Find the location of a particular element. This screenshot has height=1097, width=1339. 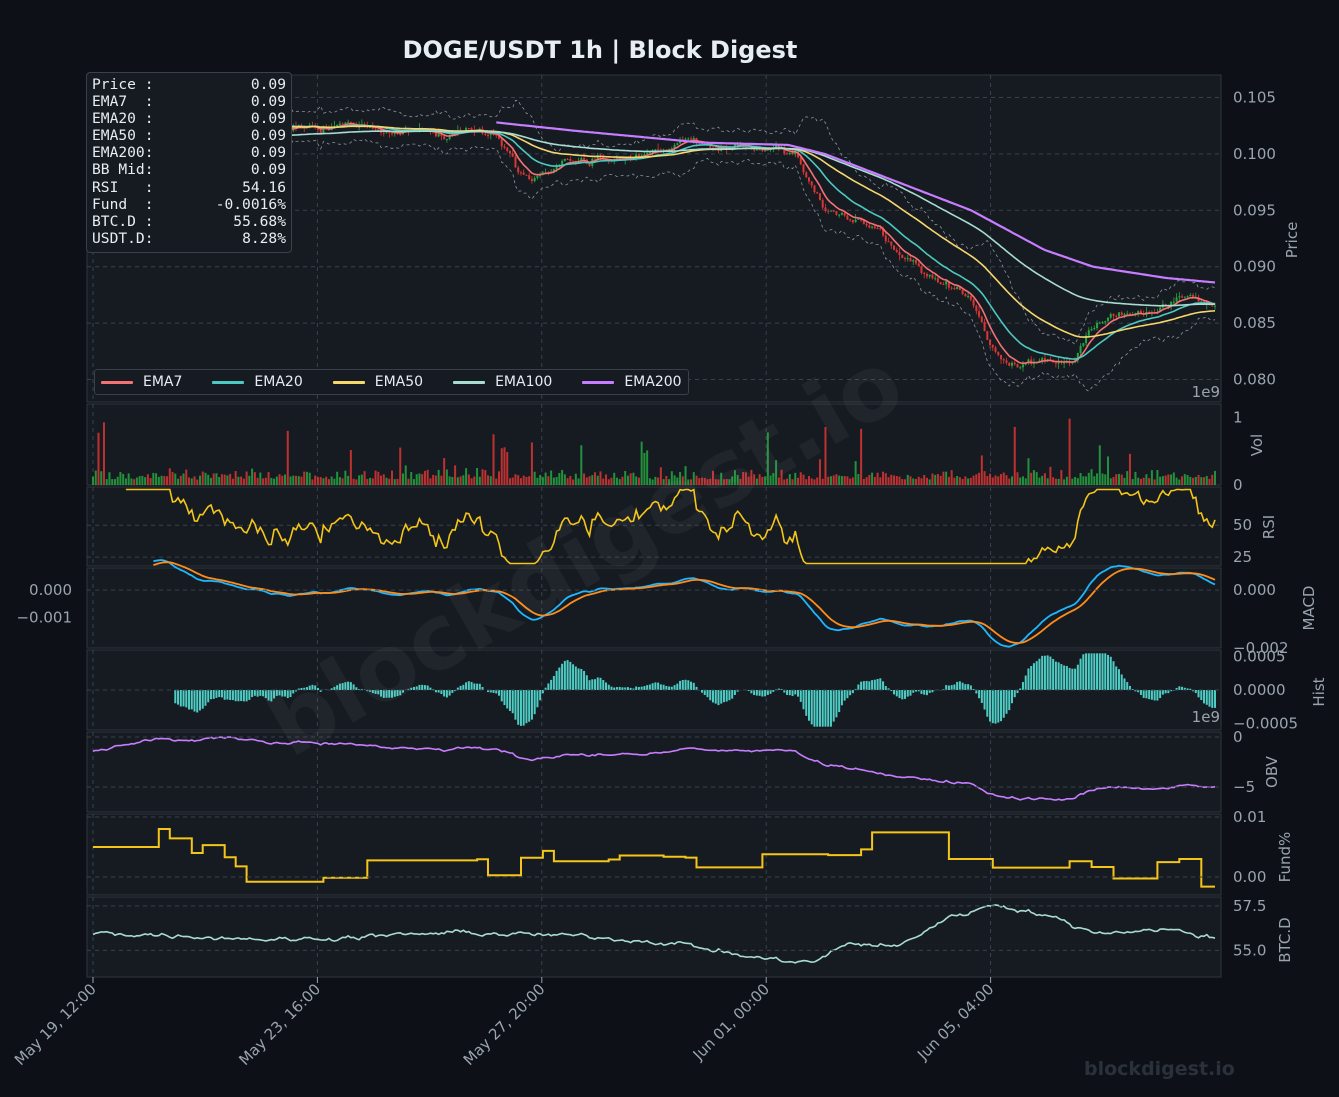

price-tick-label: 0.090 is located at coordinates (1254, 267).